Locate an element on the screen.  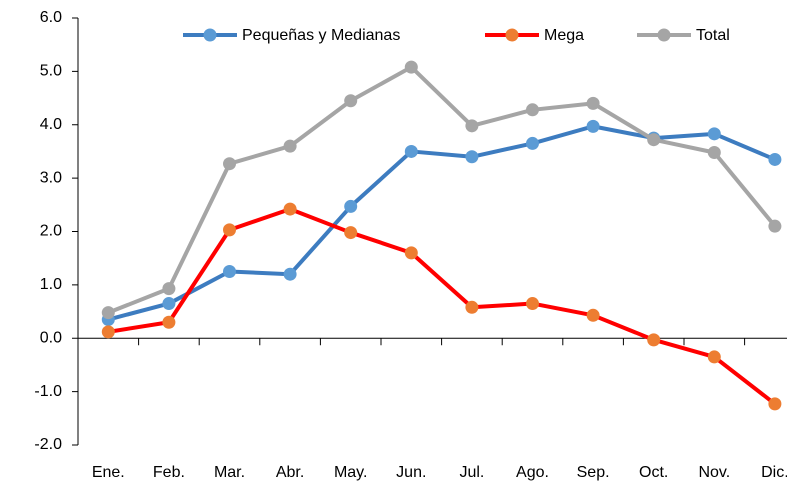
y-tick-label: 4.0 is located at coordinates (51, 124).